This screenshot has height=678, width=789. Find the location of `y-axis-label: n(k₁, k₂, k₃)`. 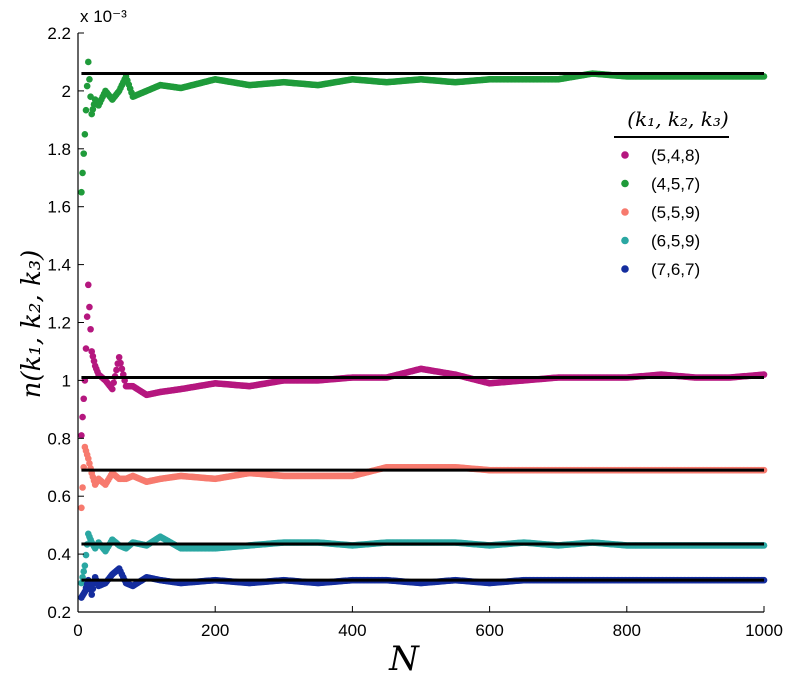

y-axis-label: n(k₁, k₂, k₃) is located at coordinates (32, 324).